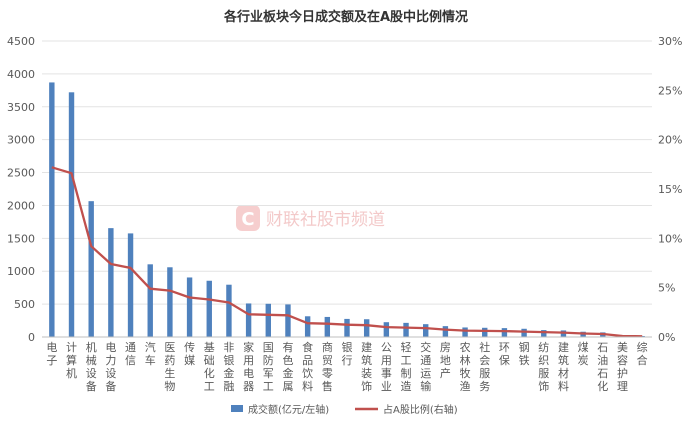 This screenshot has height=428, width=692. Describe the element at coordinates (670, 90) in the screenshot. I see `right-axis-tick-label: 25%` at that location.